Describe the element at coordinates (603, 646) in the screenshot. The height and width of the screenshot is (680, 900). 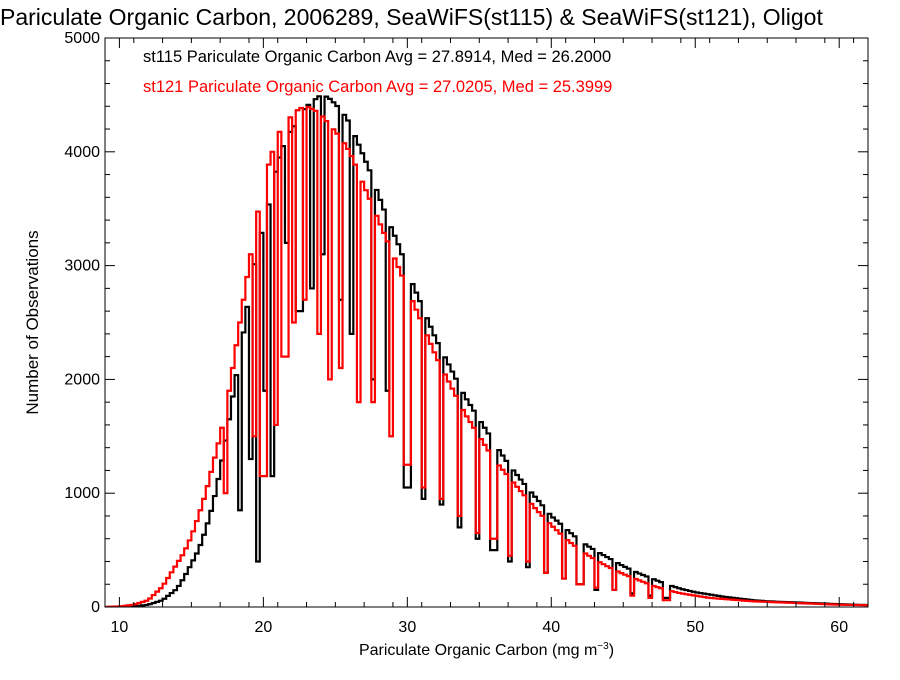
I see `x-axis-label-sup: −3` at that location.